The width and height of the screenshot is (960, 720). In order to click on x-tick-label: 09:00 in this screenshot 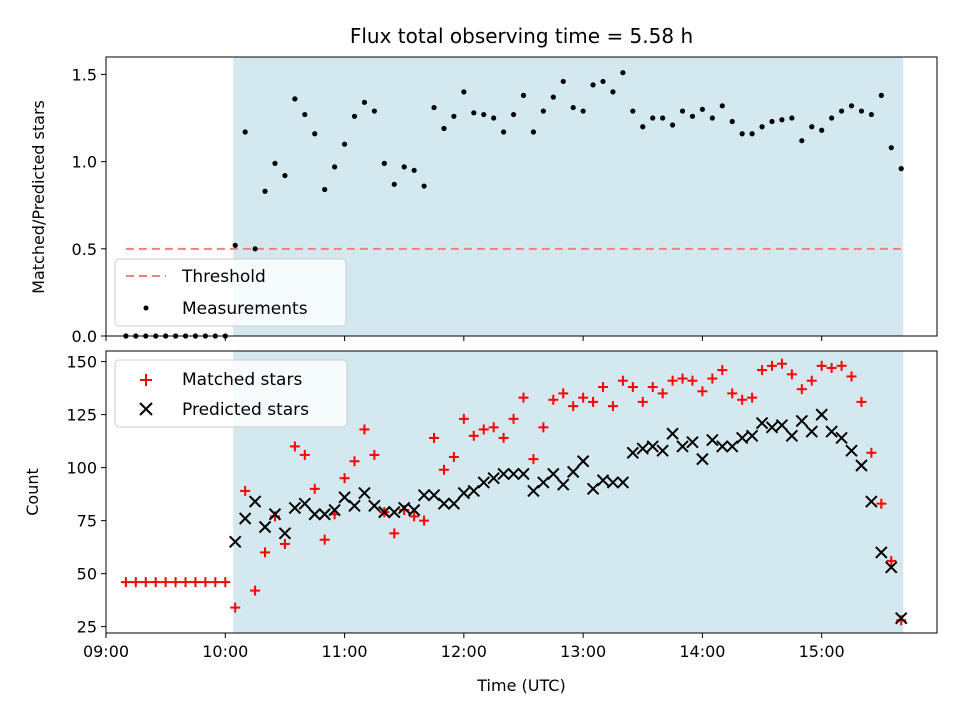, I will do `click(106, 651)`.